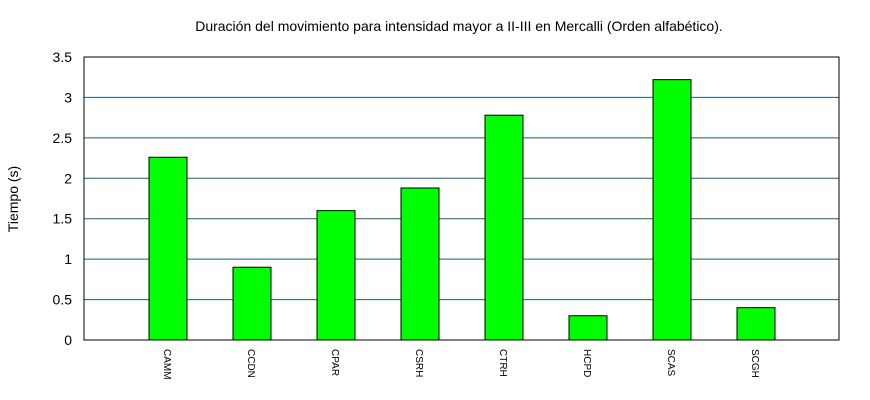  What do you see at coordinates (460, 364) in the screenshot?
I see `x-tick-labels: CAMM CCDN CPAR CSRH CTRH HCPD SCAS SCGH` at bounding box center [460, 364].